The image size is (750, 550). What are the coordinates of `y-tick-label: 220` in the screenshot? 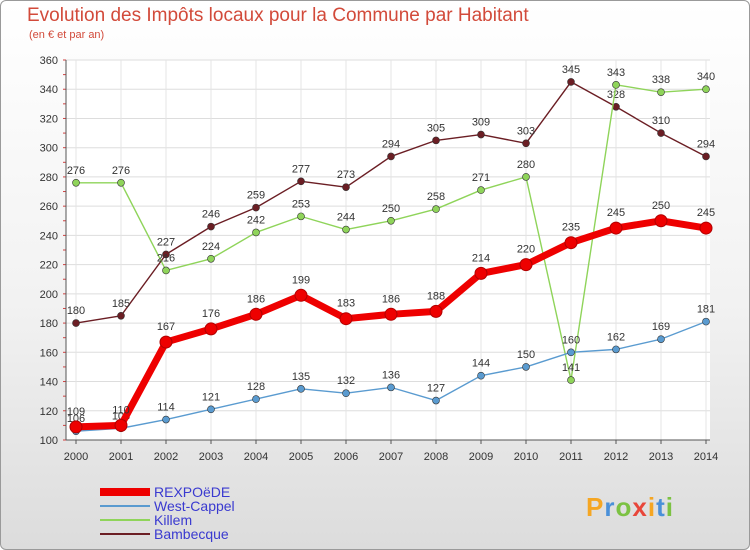 It's located at (49, 266).